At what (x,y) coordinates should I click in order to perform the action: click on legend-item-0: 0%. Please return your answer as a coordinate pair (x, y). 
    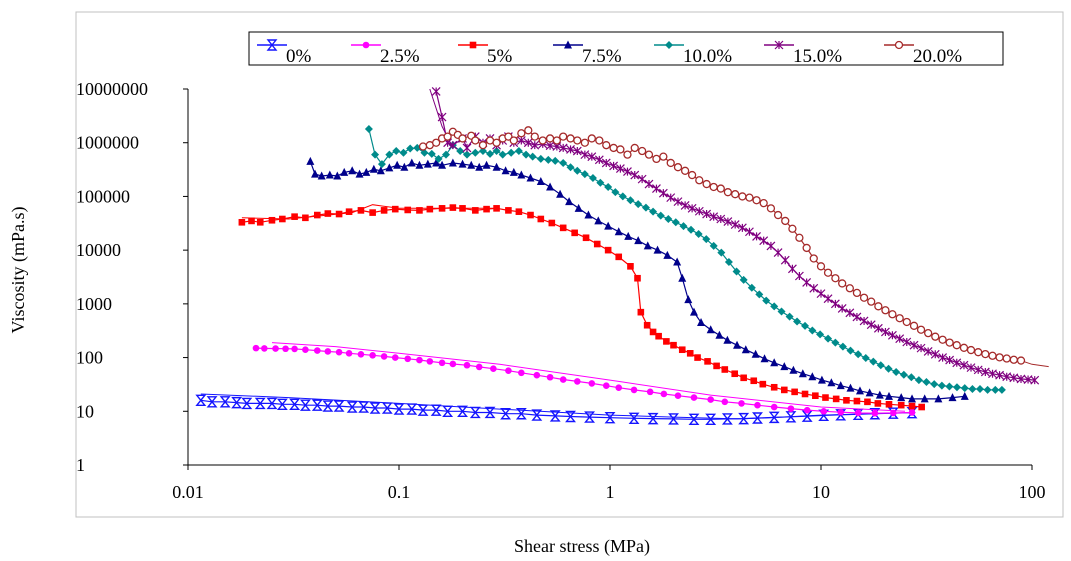
    Looking at the image, I should click on (284, 53).